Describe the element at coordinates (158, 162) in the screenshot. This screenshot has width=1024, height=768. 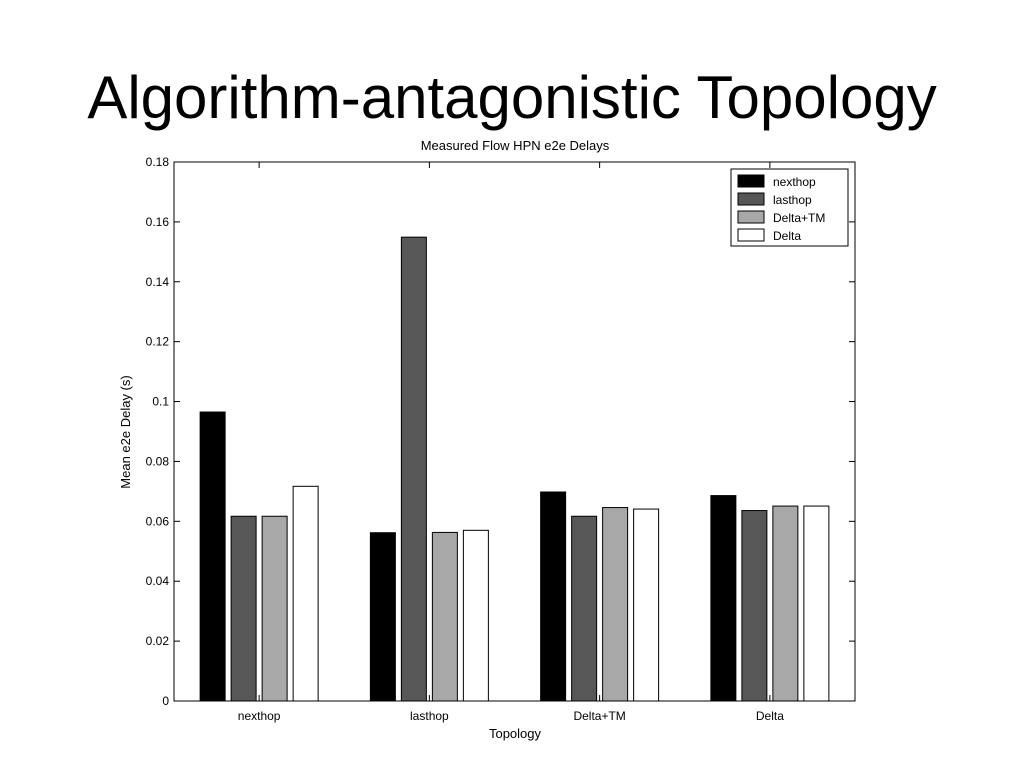
I see `y-tick-label: 0.18` at that location.